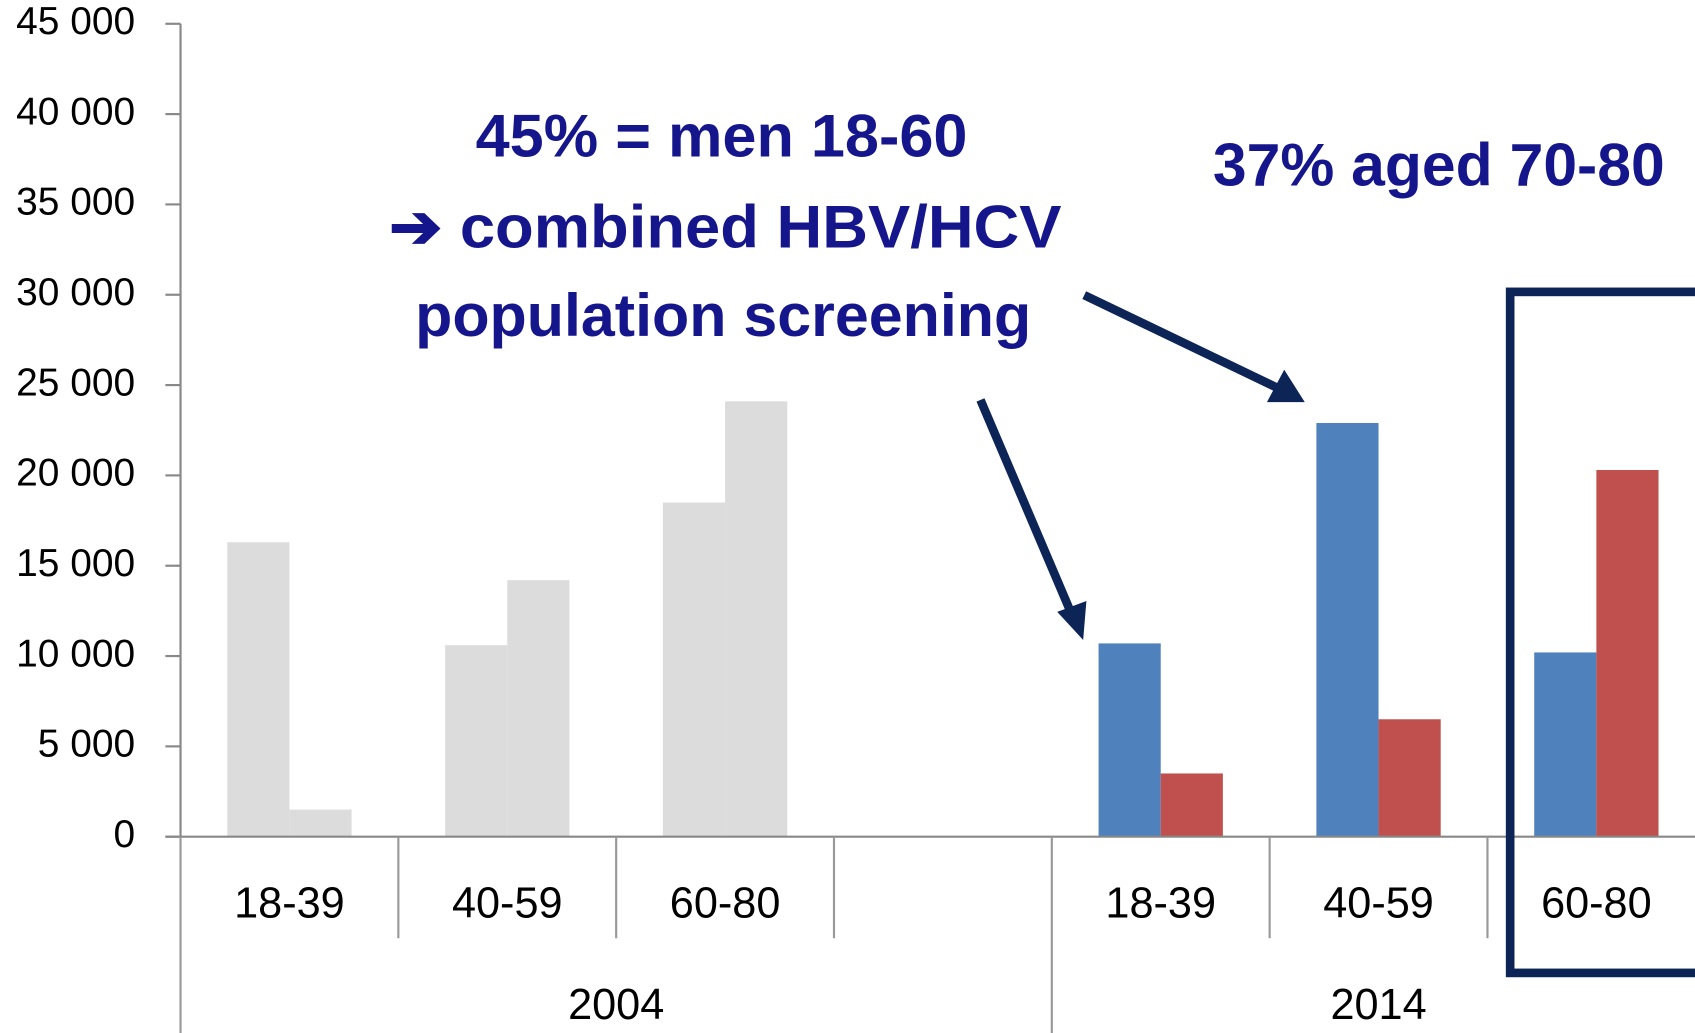 The width and height of the screenshot is (1695, 1033). Describe the element at coordinates (725, 226) in the screenshot. I see `annotation: ➔ combined HBV/HCV` at that location.